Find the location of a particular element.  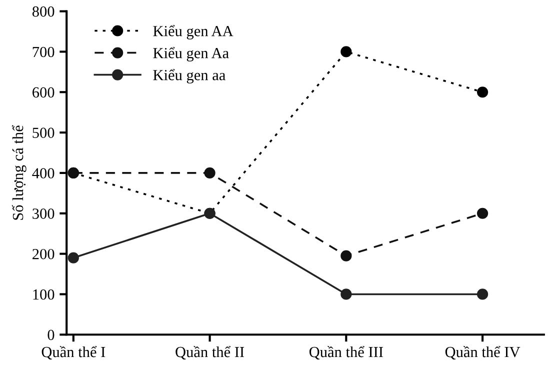

y-axis-title: Số lượng cá thể is located at coordinates (19, 172).